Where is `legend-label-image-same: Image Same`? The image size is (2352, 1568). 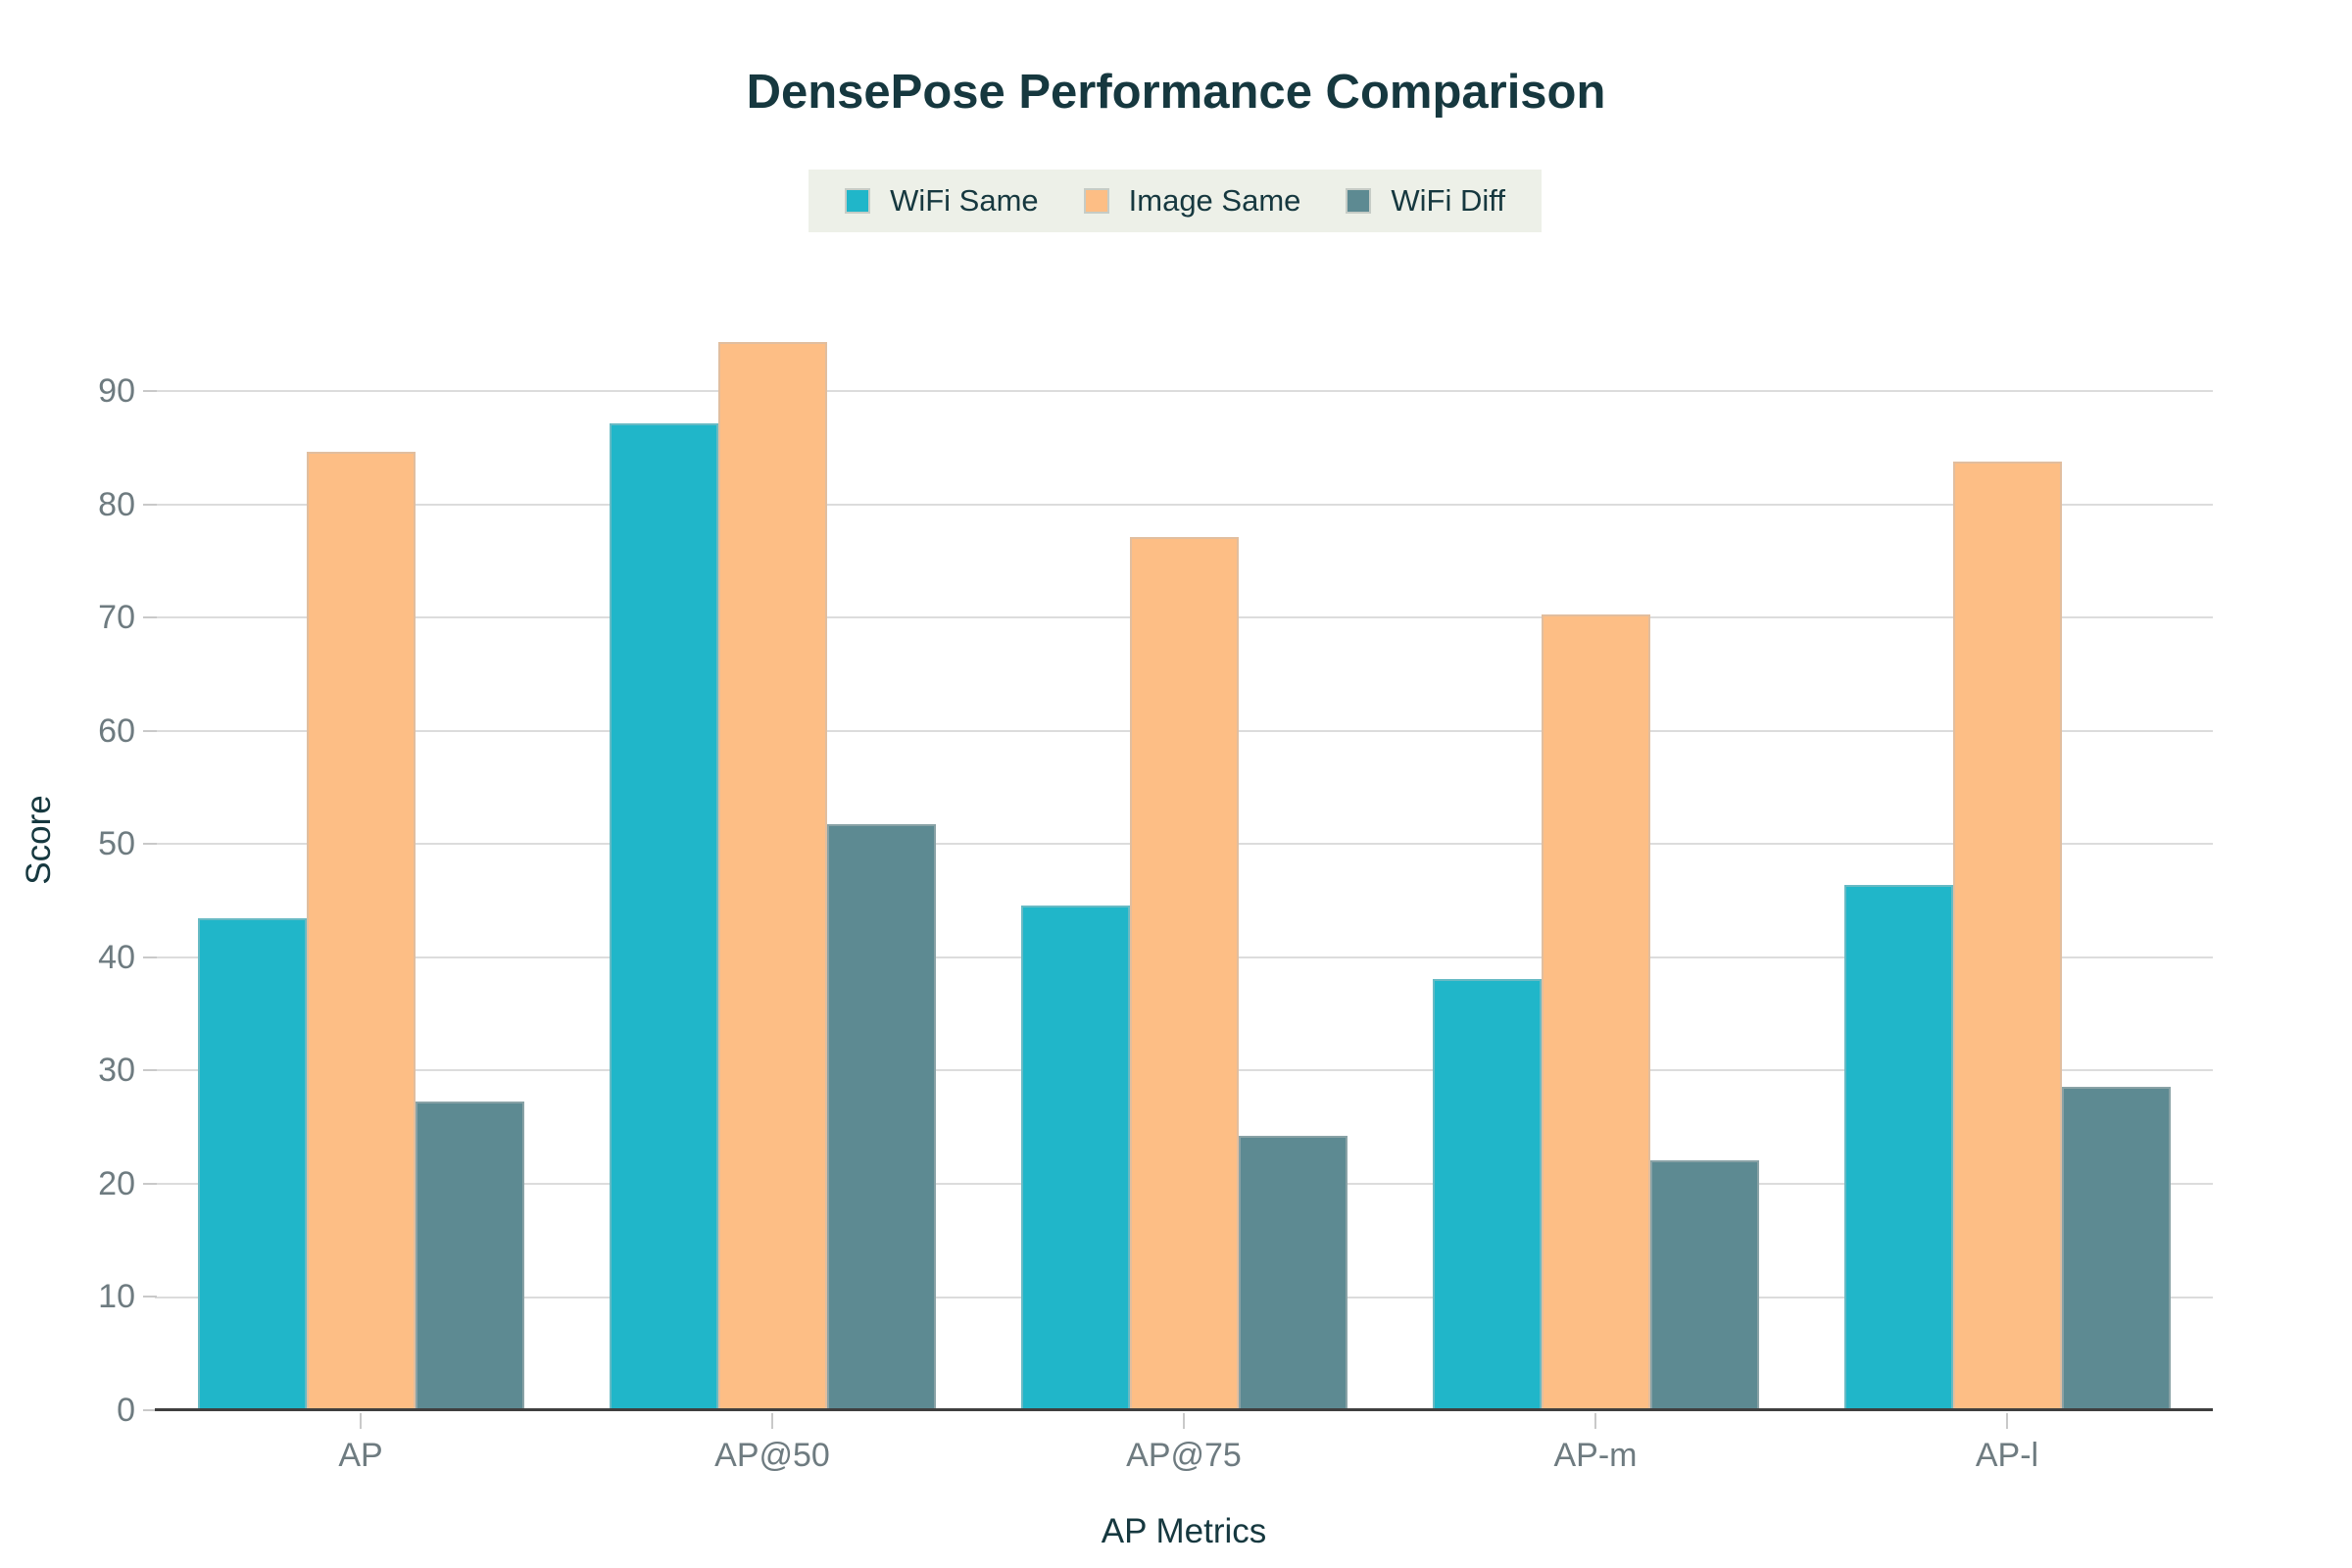
legend-label-image-same: Image Same is located at coordinates (1214, 200).